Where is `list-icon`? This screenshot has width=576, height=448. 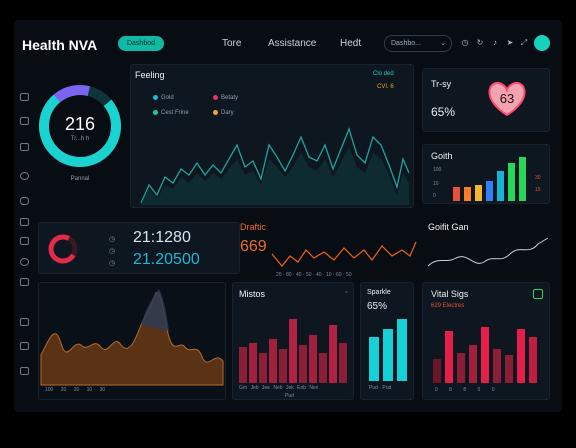
list-icon is located at coordinates (24, 282).